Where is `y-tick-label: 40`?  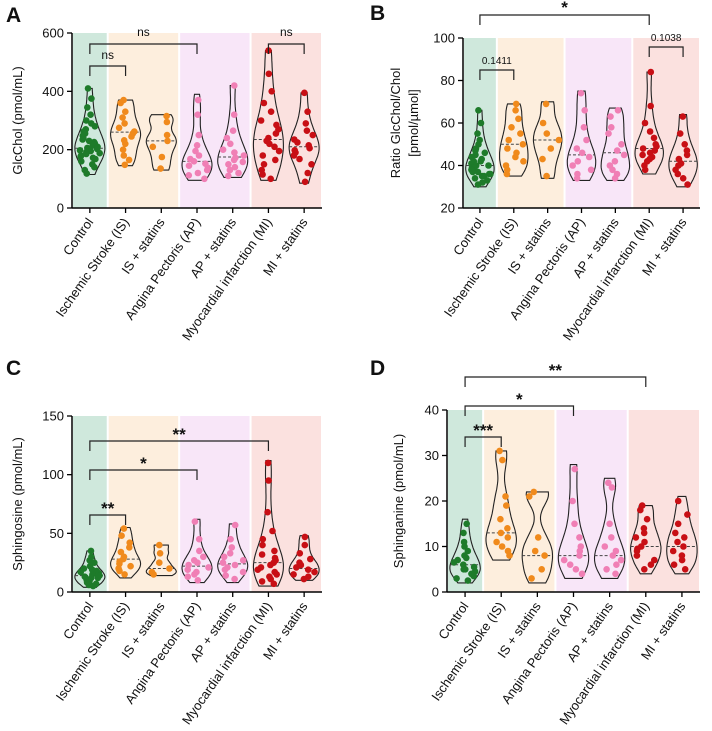 y-tick-label: 40 is located at coordinates (432, 410).